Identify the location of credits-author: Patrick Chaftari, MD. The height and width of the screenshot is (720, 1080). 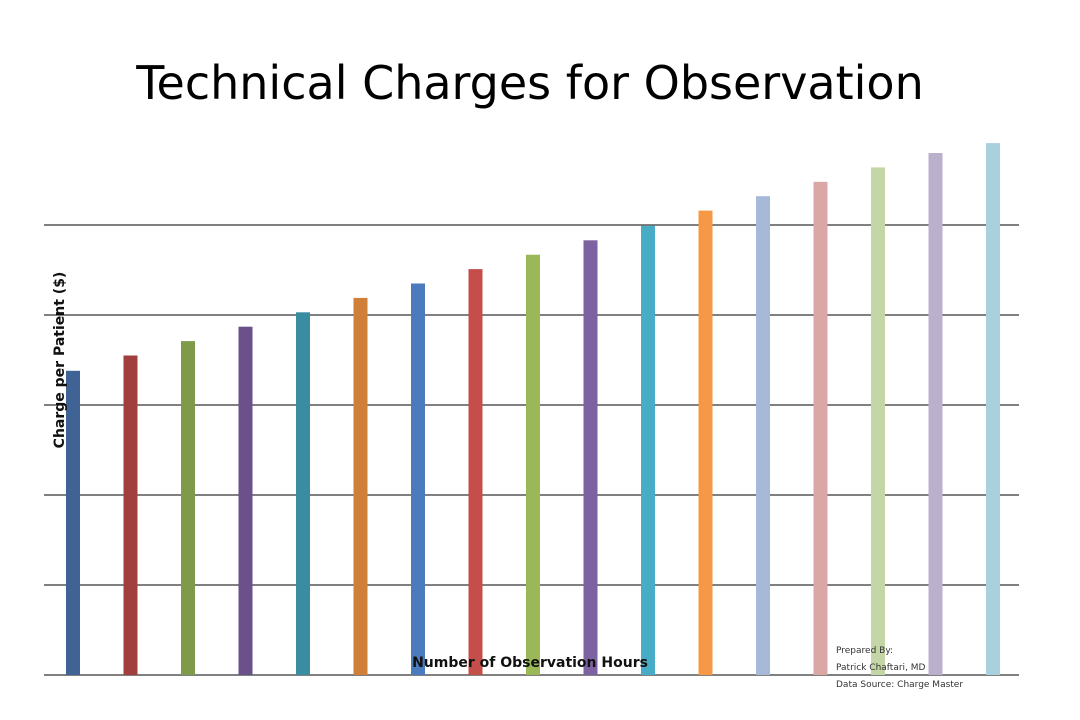
(881, 668).